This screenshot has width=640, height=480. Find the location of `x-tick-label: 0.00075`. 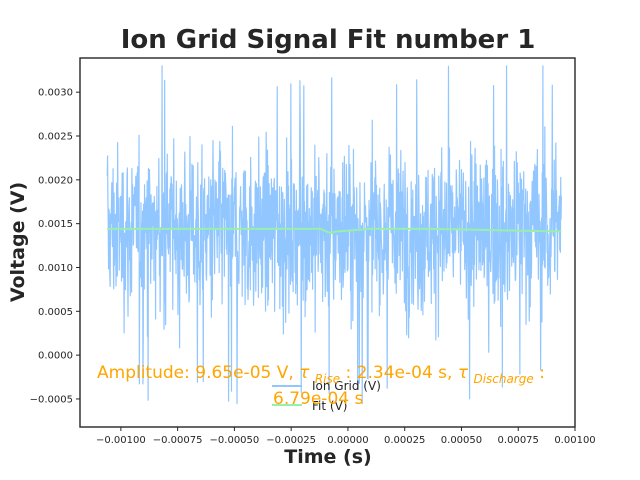

x-tick-label: 0.00075 is located at coordinates (518, 440).